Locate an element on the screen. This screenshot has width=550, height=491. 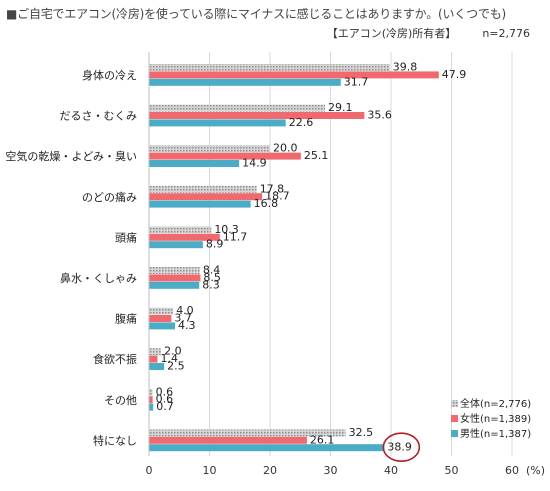
chart-subtitle: 【エアコン(冷房)所有者】 n=2,776 is located at coordinates (428, 33).